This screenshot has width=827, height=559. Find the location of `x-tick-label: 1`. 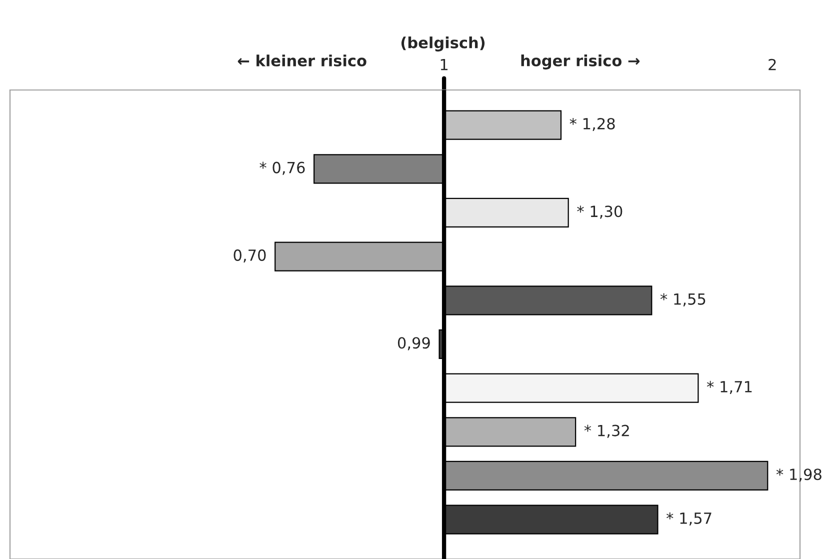

x-tick-label: 1 is located at coordinates (444, 64).